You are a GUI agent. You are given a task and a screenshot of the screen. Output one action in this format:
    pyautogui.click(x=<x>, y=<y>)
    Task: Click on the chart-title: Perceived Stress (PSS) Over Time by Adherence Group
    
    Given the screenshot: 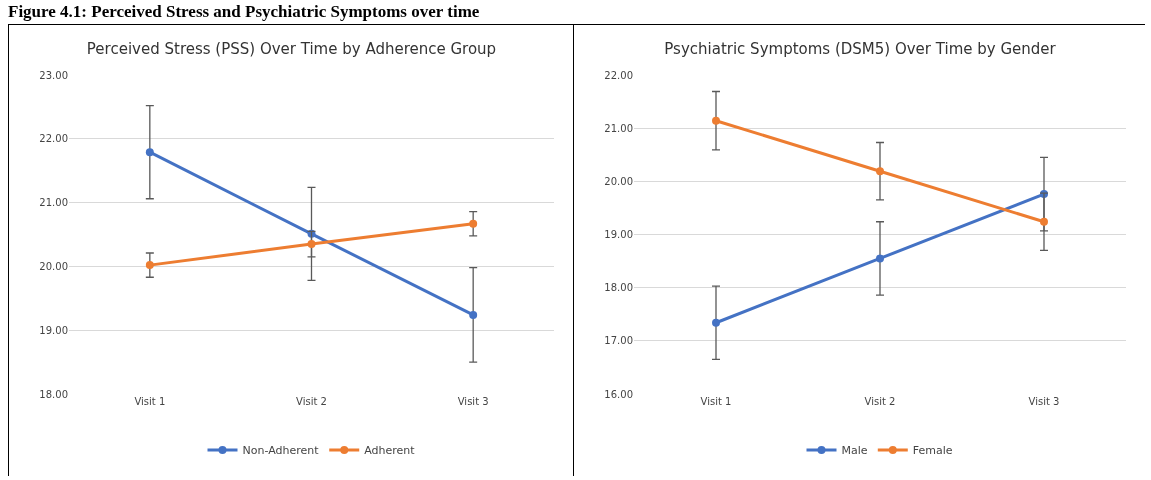 What is the action you would take?
    pyautogui.click(x=291, y=48)
    